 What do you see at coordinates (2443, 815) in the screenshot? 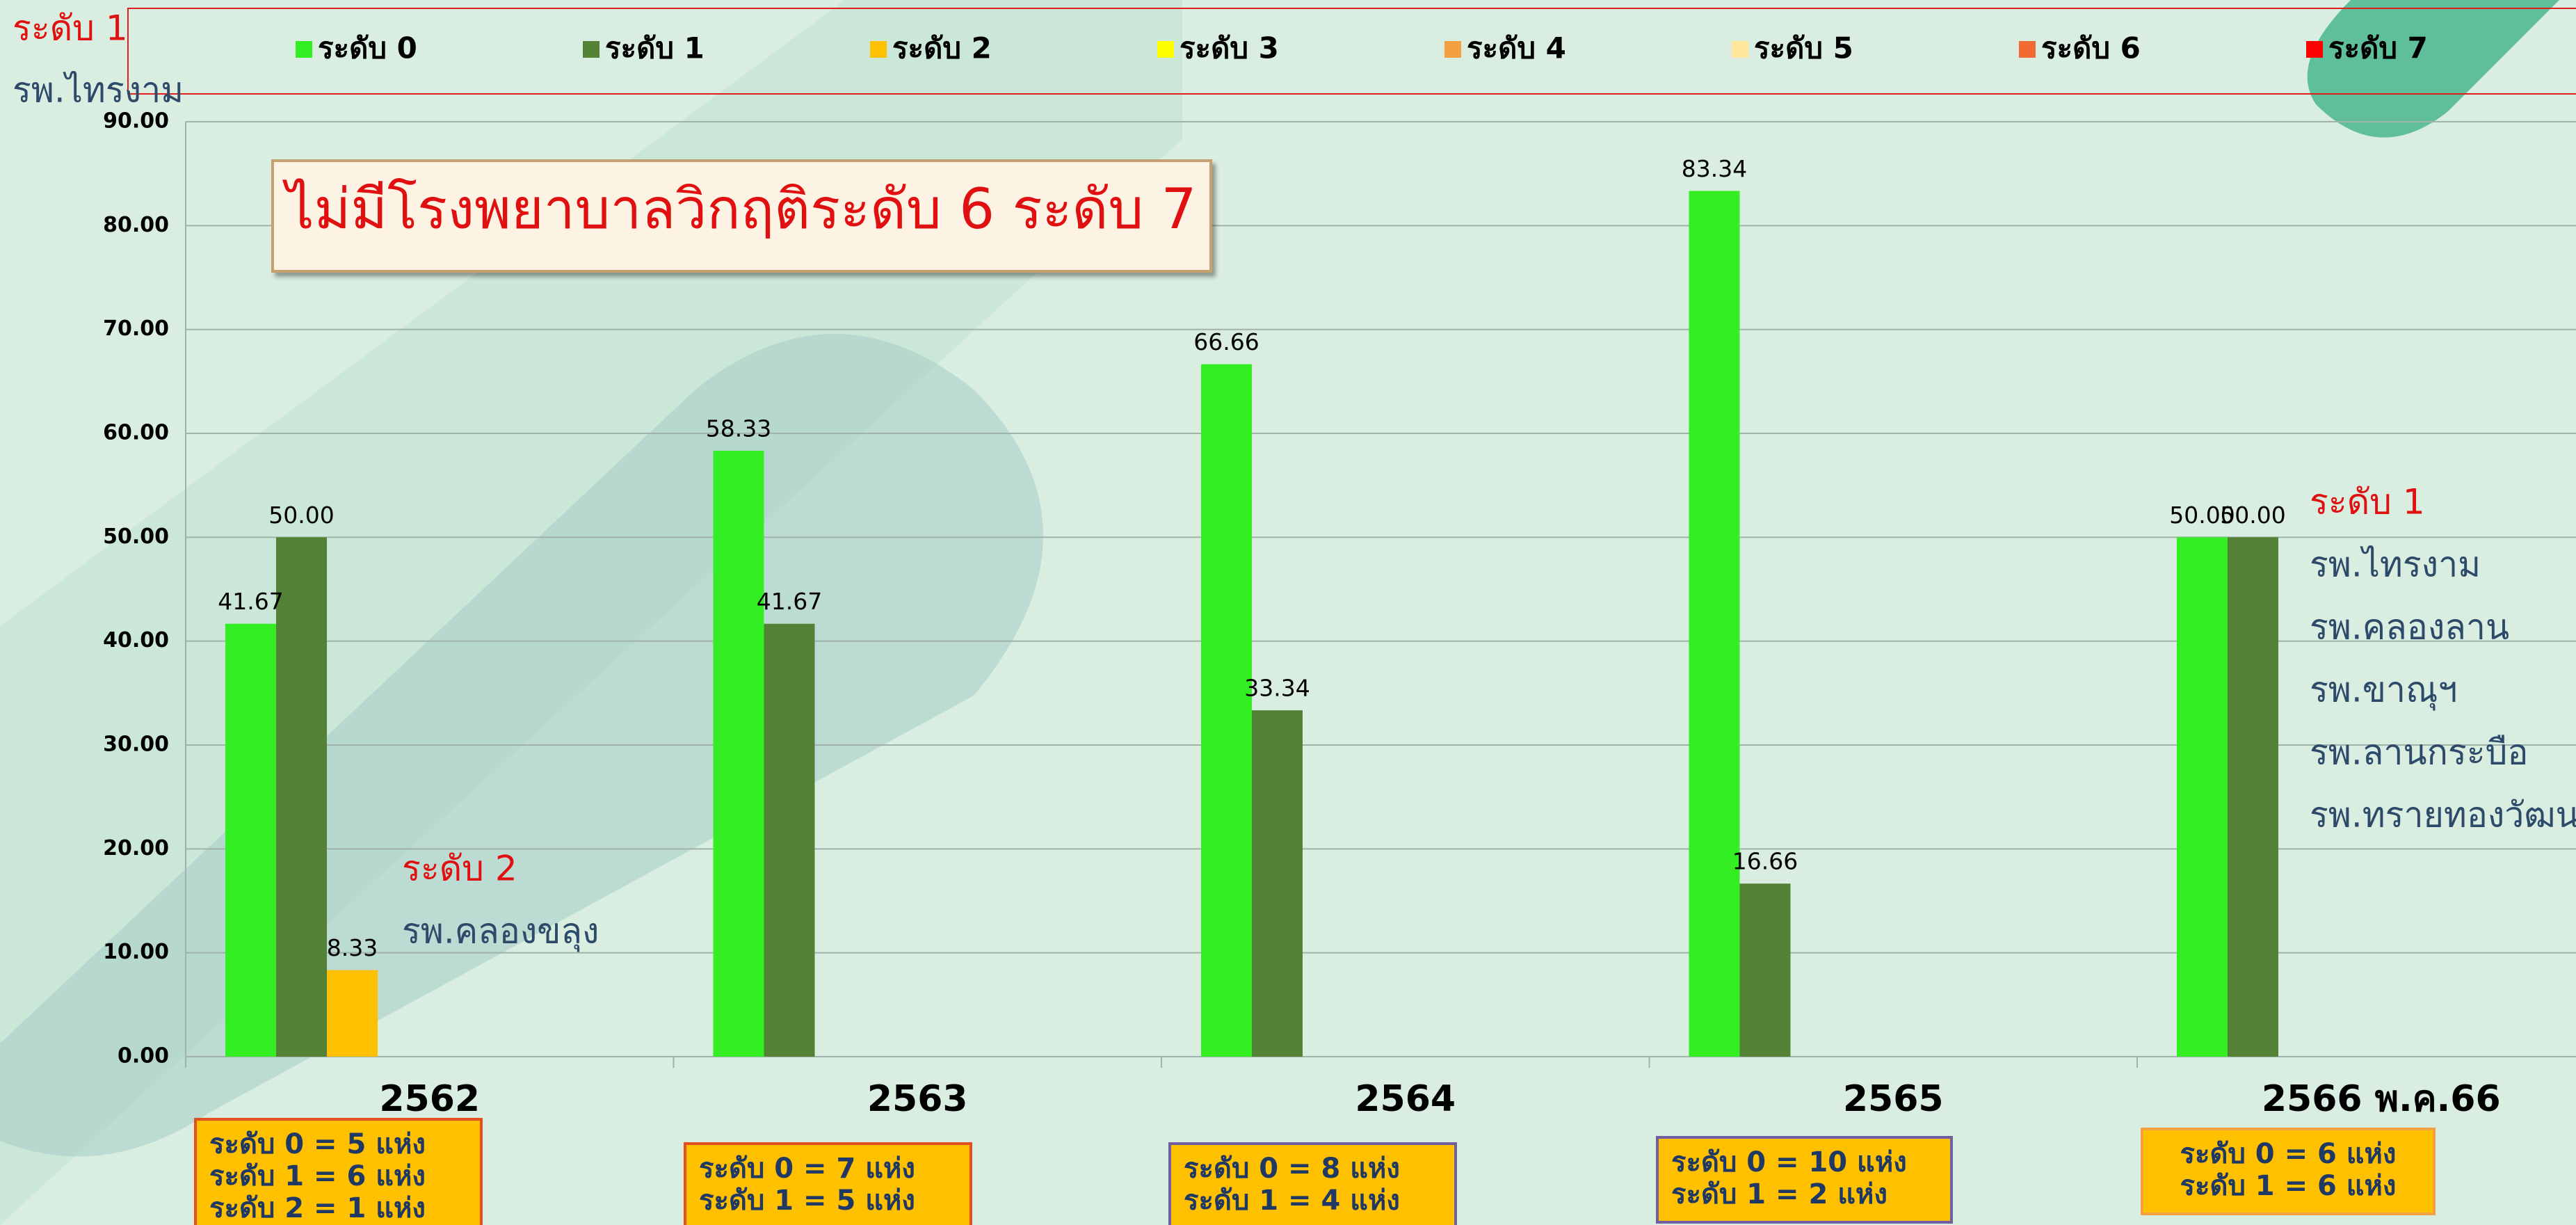
I see `right-note-item: รพ.ทรายทองวัฒนา` at bounding box center [2443, 815].